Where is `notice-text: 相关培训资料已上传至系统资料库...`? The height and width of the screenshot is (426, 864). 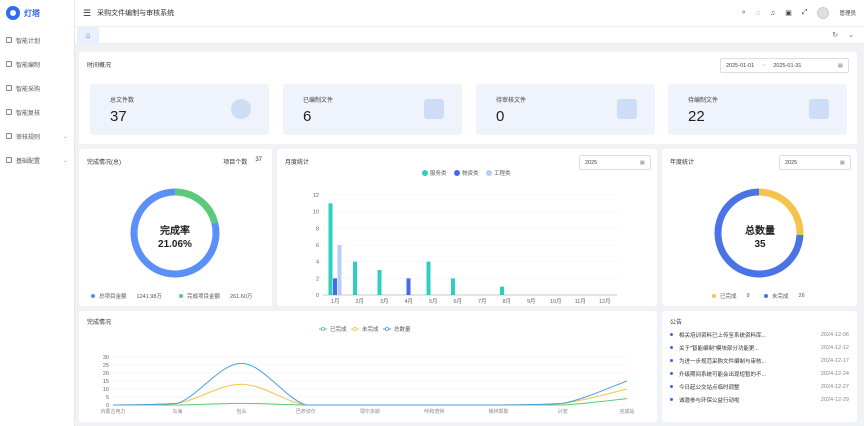 notice-text: 相关培训资料已上传至系统资料库... is located at coordinates (723, 335).